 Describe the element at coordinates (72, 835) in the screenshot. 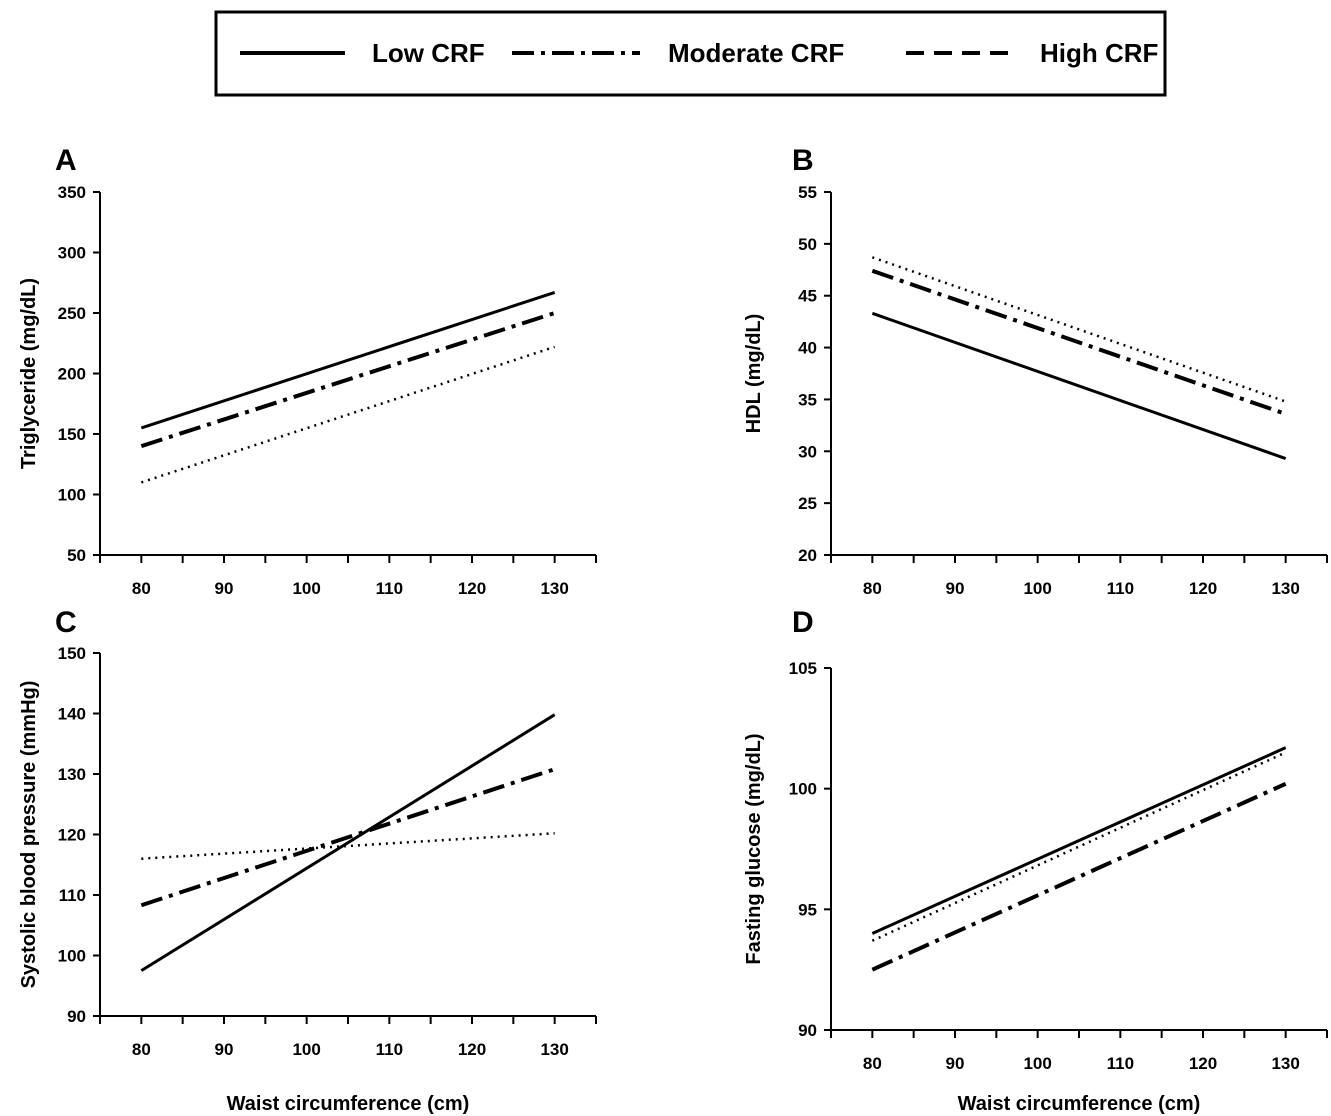

I see `y-tick-label: 120` at that location.